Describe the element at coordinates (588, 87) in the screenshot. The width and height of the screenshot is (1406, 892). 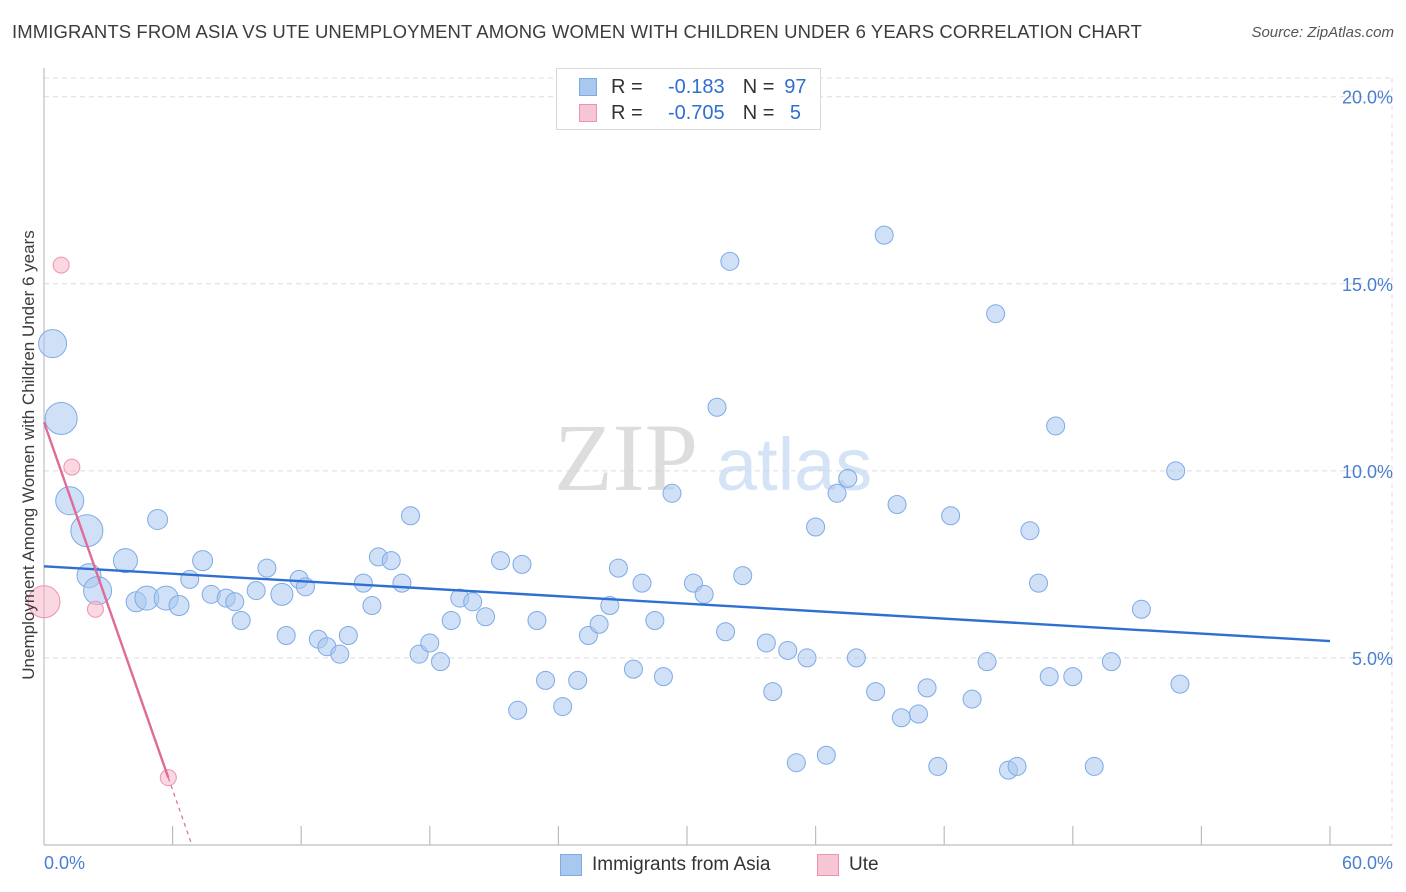
I see `legend-swatch-asia` at that location.